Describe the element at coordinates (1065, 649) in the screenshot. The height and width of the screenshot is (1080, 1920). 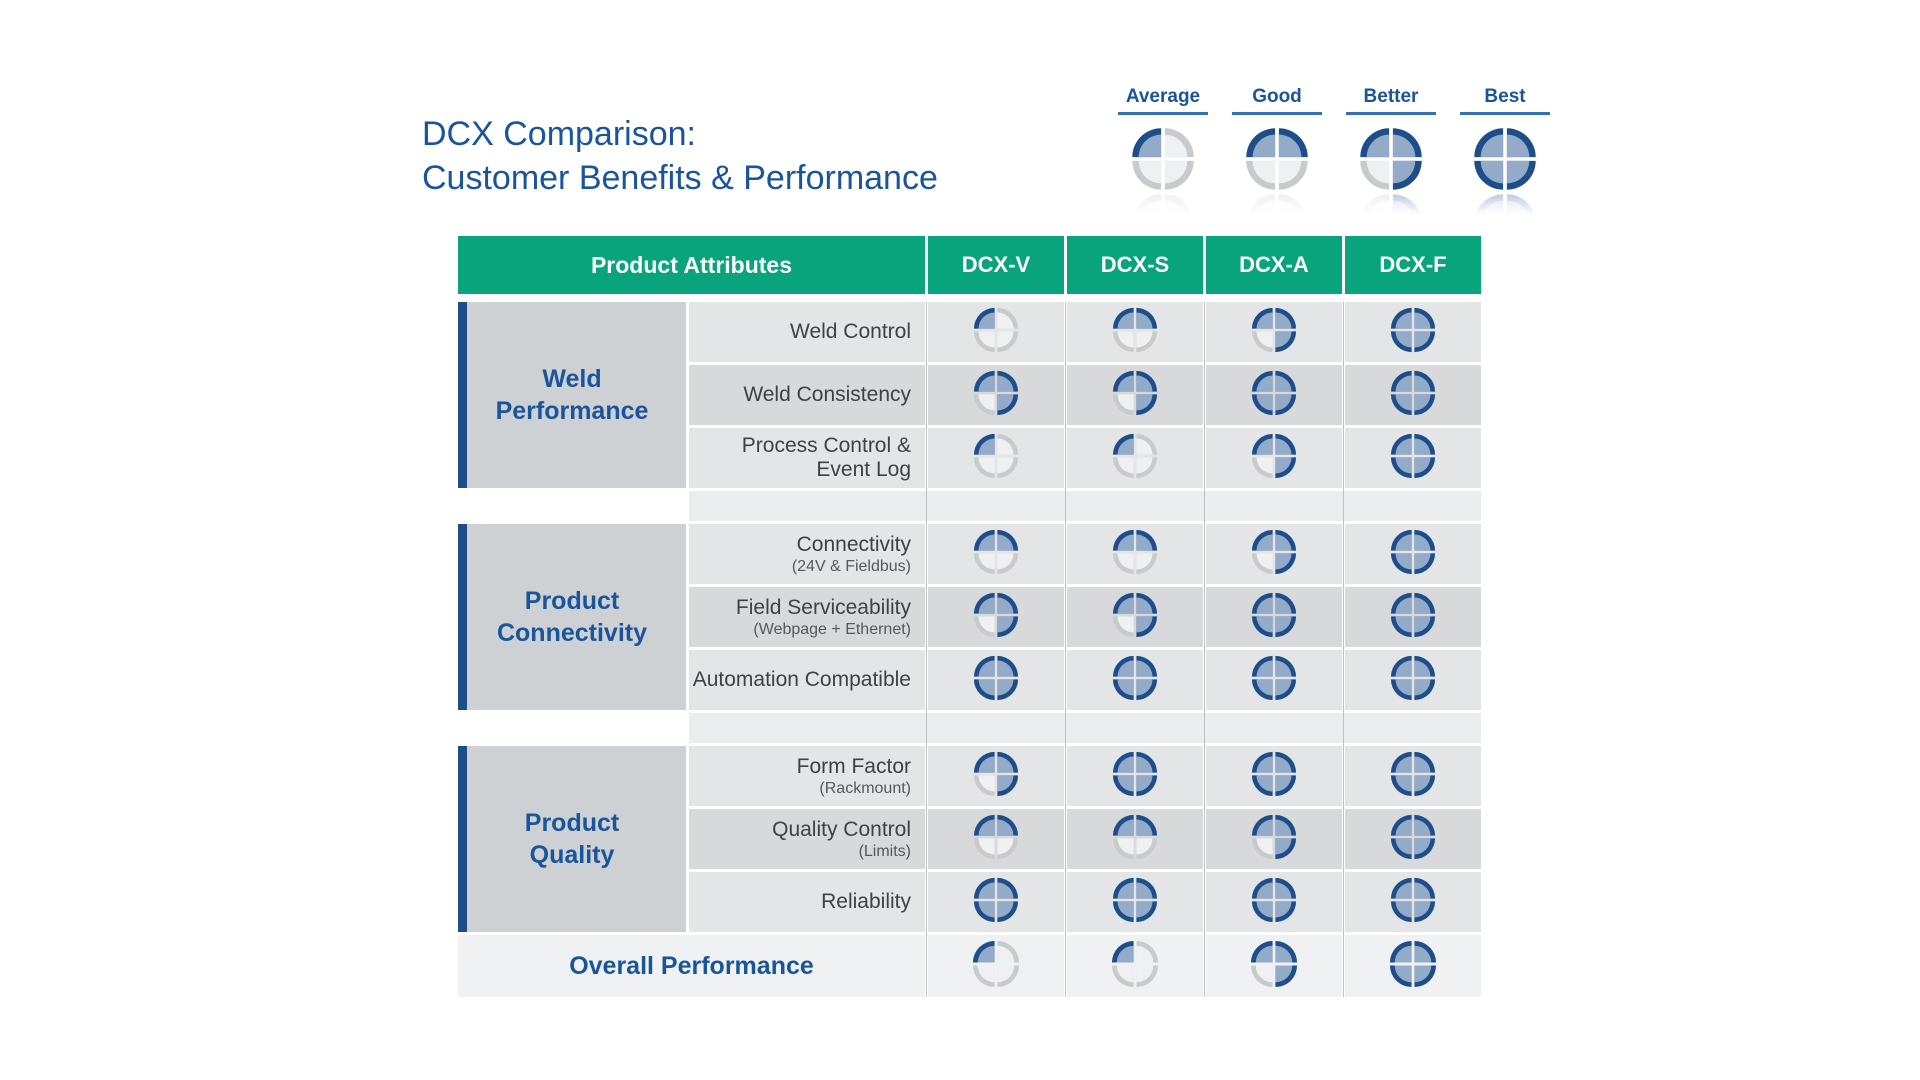
I see `column-separator` at that location.